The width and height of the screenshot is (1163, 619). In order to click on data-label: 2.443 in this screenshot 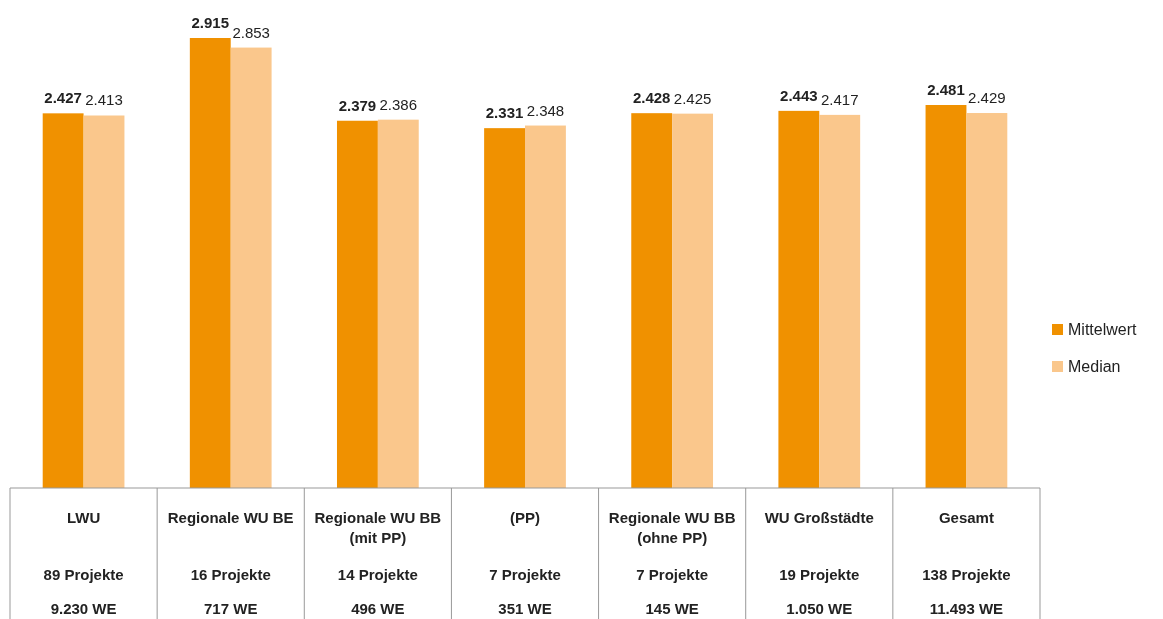, I will do `click(799, 95)`.